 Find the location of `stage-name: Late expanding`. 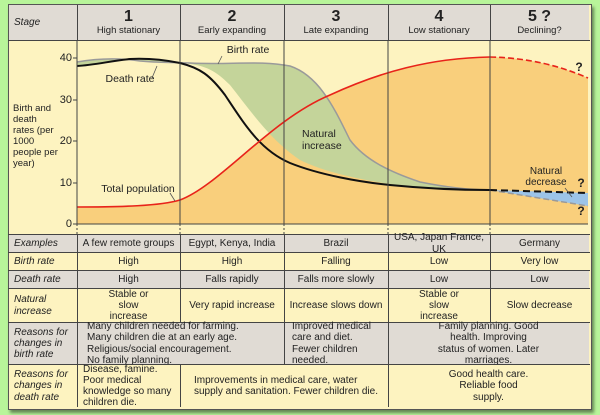

stage-name: Late expanding is located at coordinates (336, 30).